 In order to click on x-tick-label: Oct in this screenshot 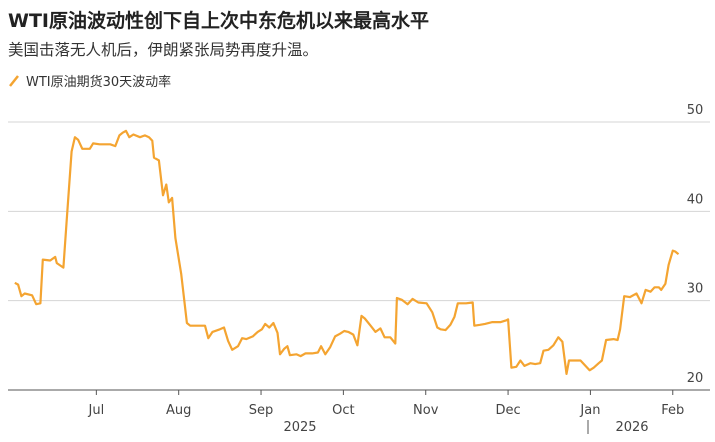, I will do `click(343, 410)`.